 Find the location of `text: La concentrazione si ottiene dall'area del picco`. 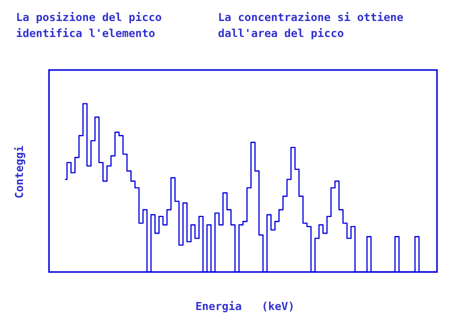

text: La concentrazione si ottiene dall'area del picco is located at coordinates (311, 25).